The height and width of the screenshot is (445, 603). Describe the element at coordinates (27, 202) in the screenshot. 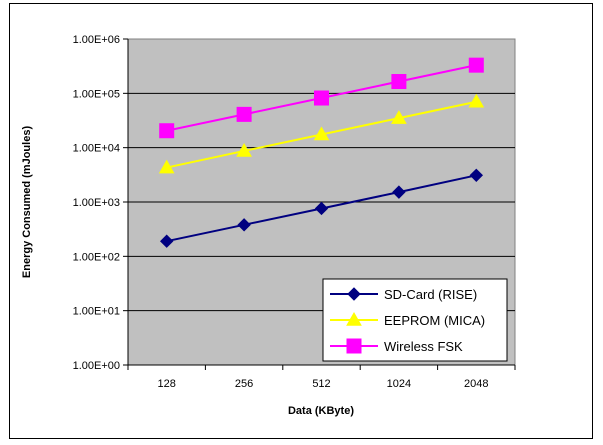

I see `y-axis-title: Energy Consumed (mJoules)` at that location.